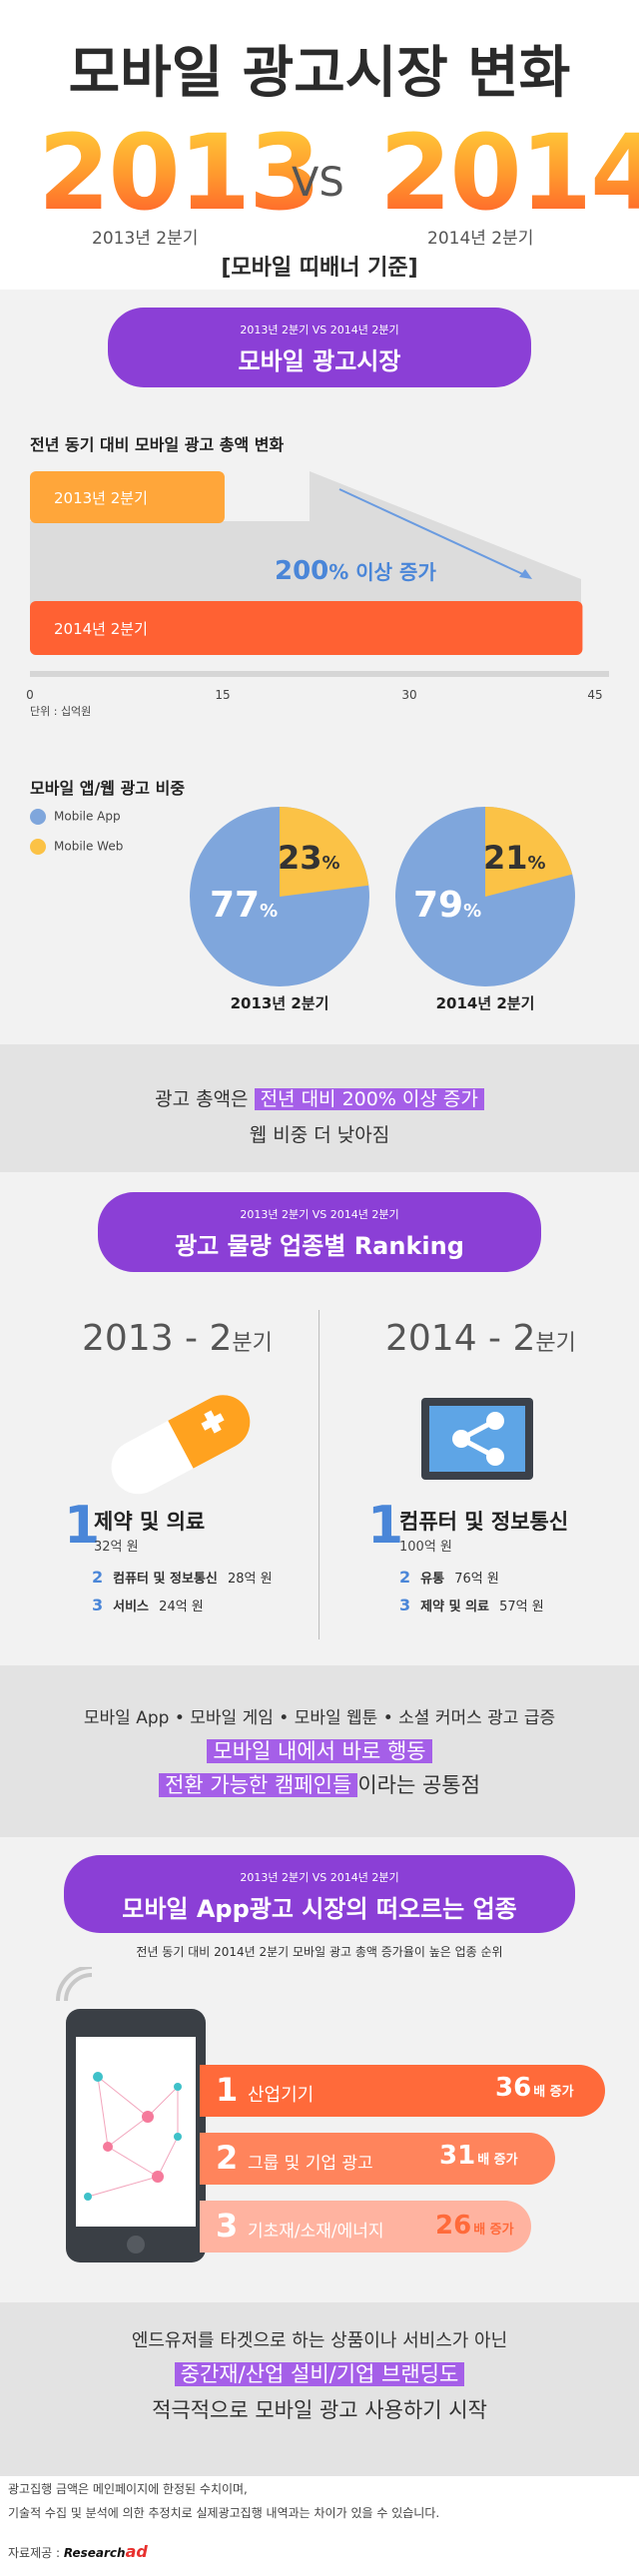 This screenshot has width=639, height=2576. Describe the element at coordinates (319, 1784) in the screenshot. I see `summary2-line3: 전환 가능한 캠페인들 이라는 공통점` at that location.